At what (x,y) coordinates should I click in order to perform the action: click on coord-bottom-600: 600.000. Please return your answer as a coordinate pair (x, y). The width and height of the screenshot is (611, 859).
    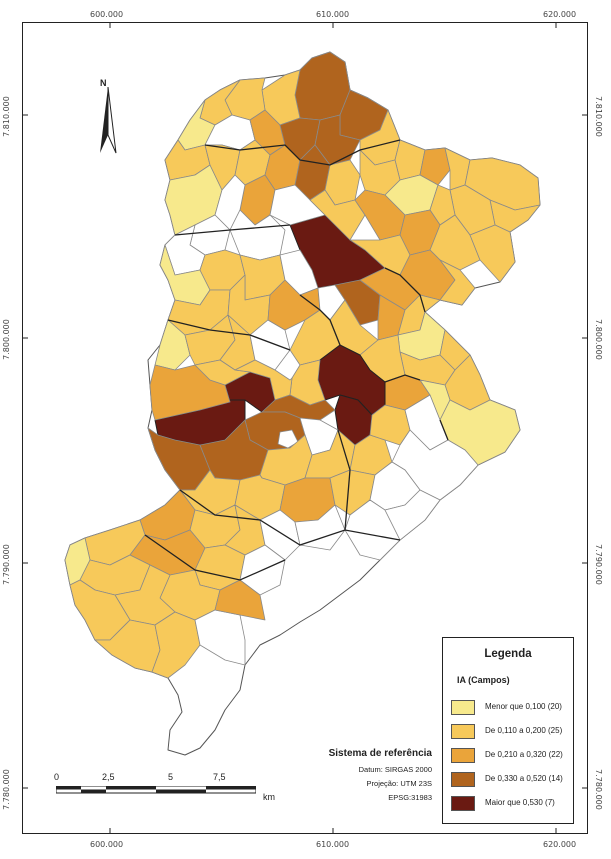
    Looking at the image, I should click on (107, 844).